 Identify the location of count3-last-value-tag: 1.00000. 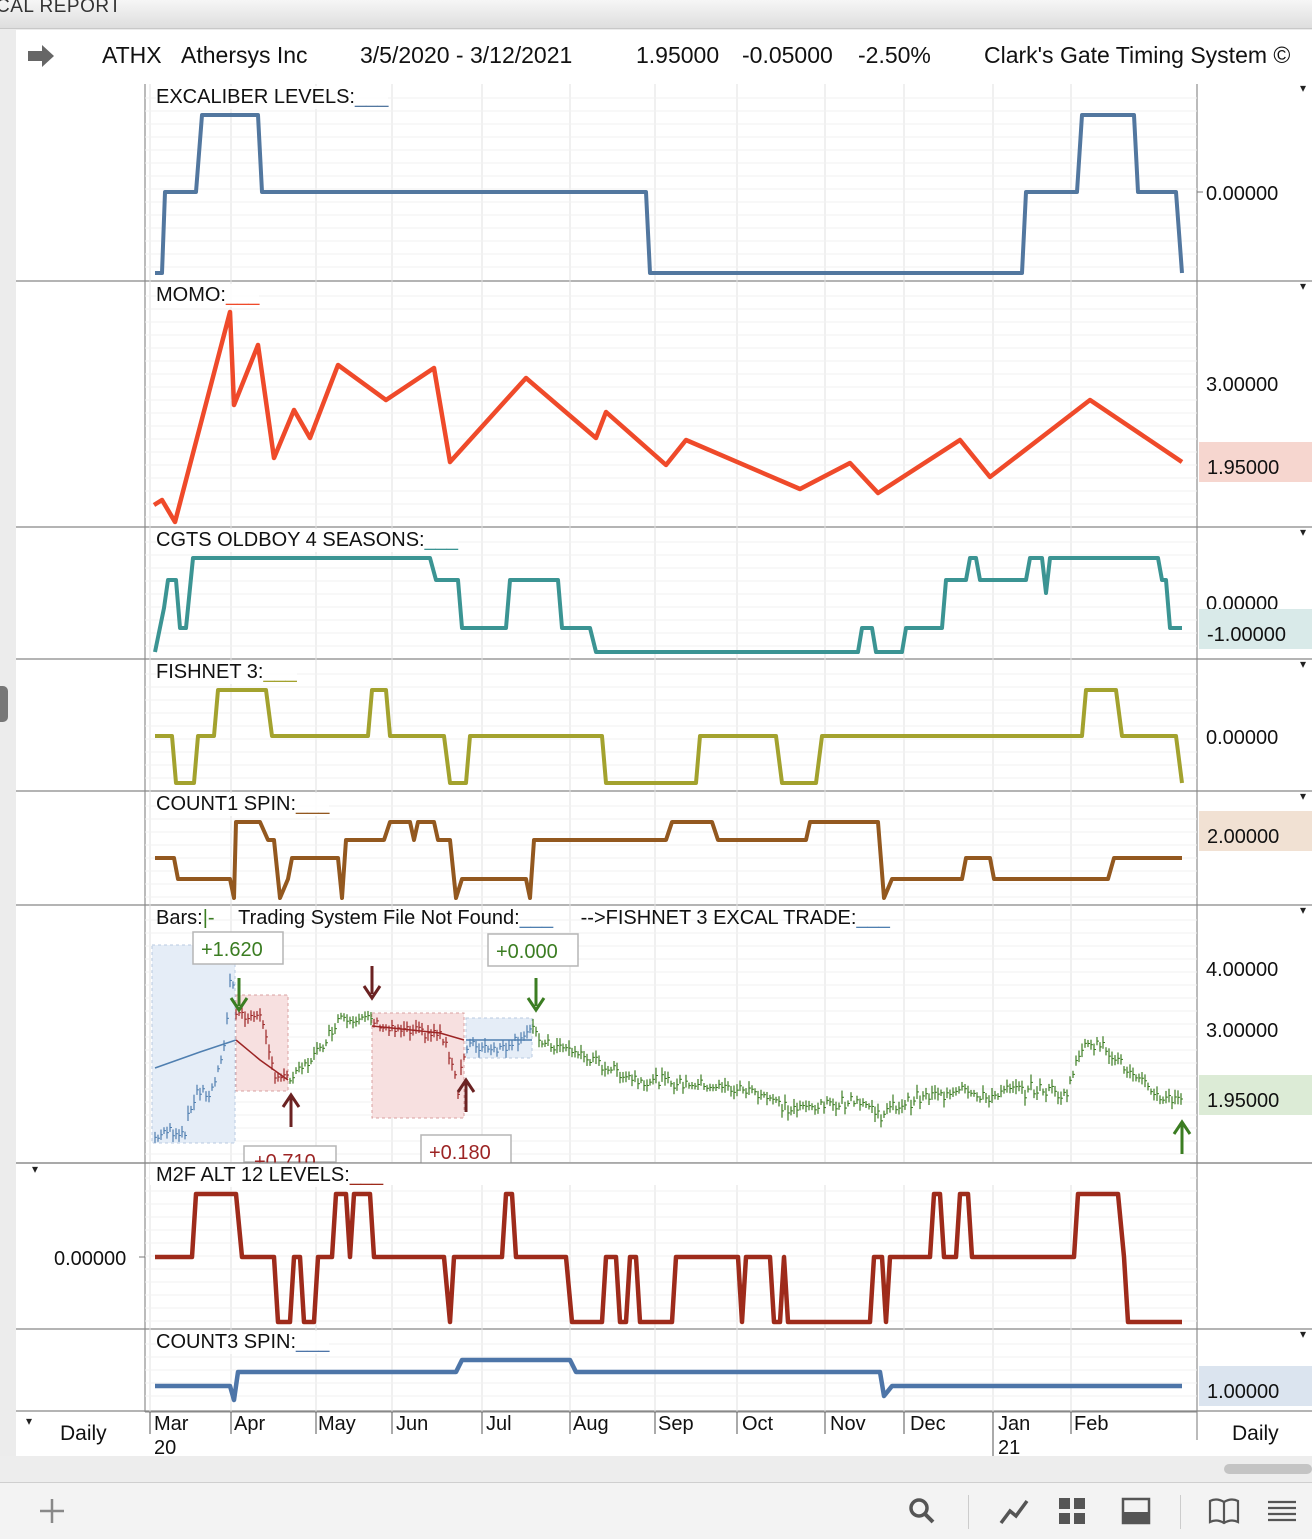
(1255, 1386).